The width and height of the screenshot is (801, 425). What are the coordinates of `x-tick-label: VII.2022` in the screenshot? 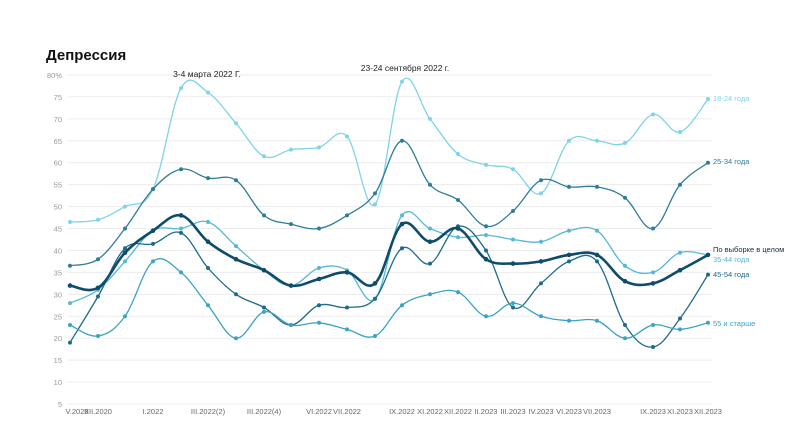 It's located at (347, 411).